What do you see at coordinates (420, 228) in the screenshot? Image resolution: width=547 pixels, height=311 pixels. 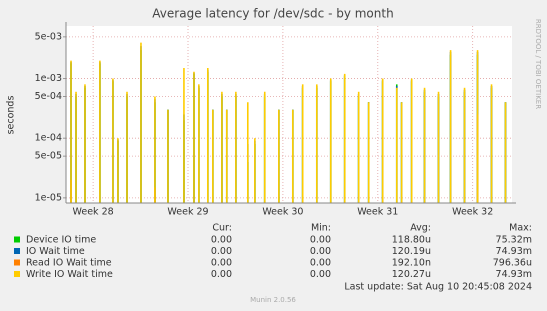 I see `legend-header: Avg:` at bounding box center [420, 228].